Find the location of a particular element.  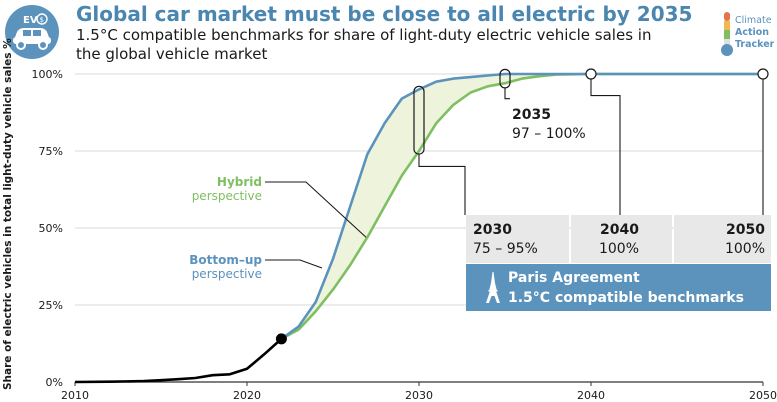

x-tick-label: 2050 is located at coordinates (763, 395).